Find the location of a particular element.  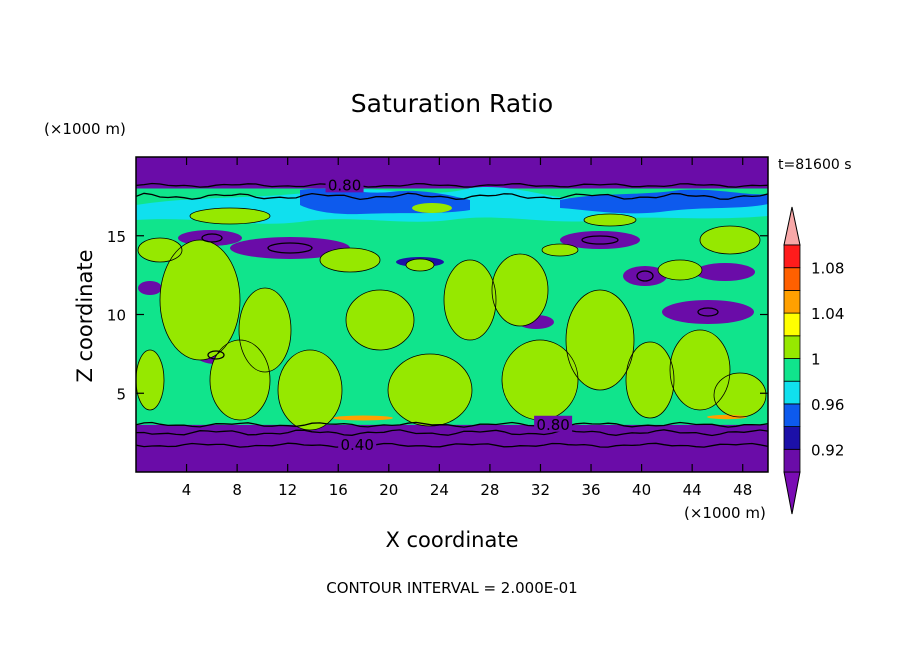

x-tick-label-48: 48 is located at coordinates (742, 490).